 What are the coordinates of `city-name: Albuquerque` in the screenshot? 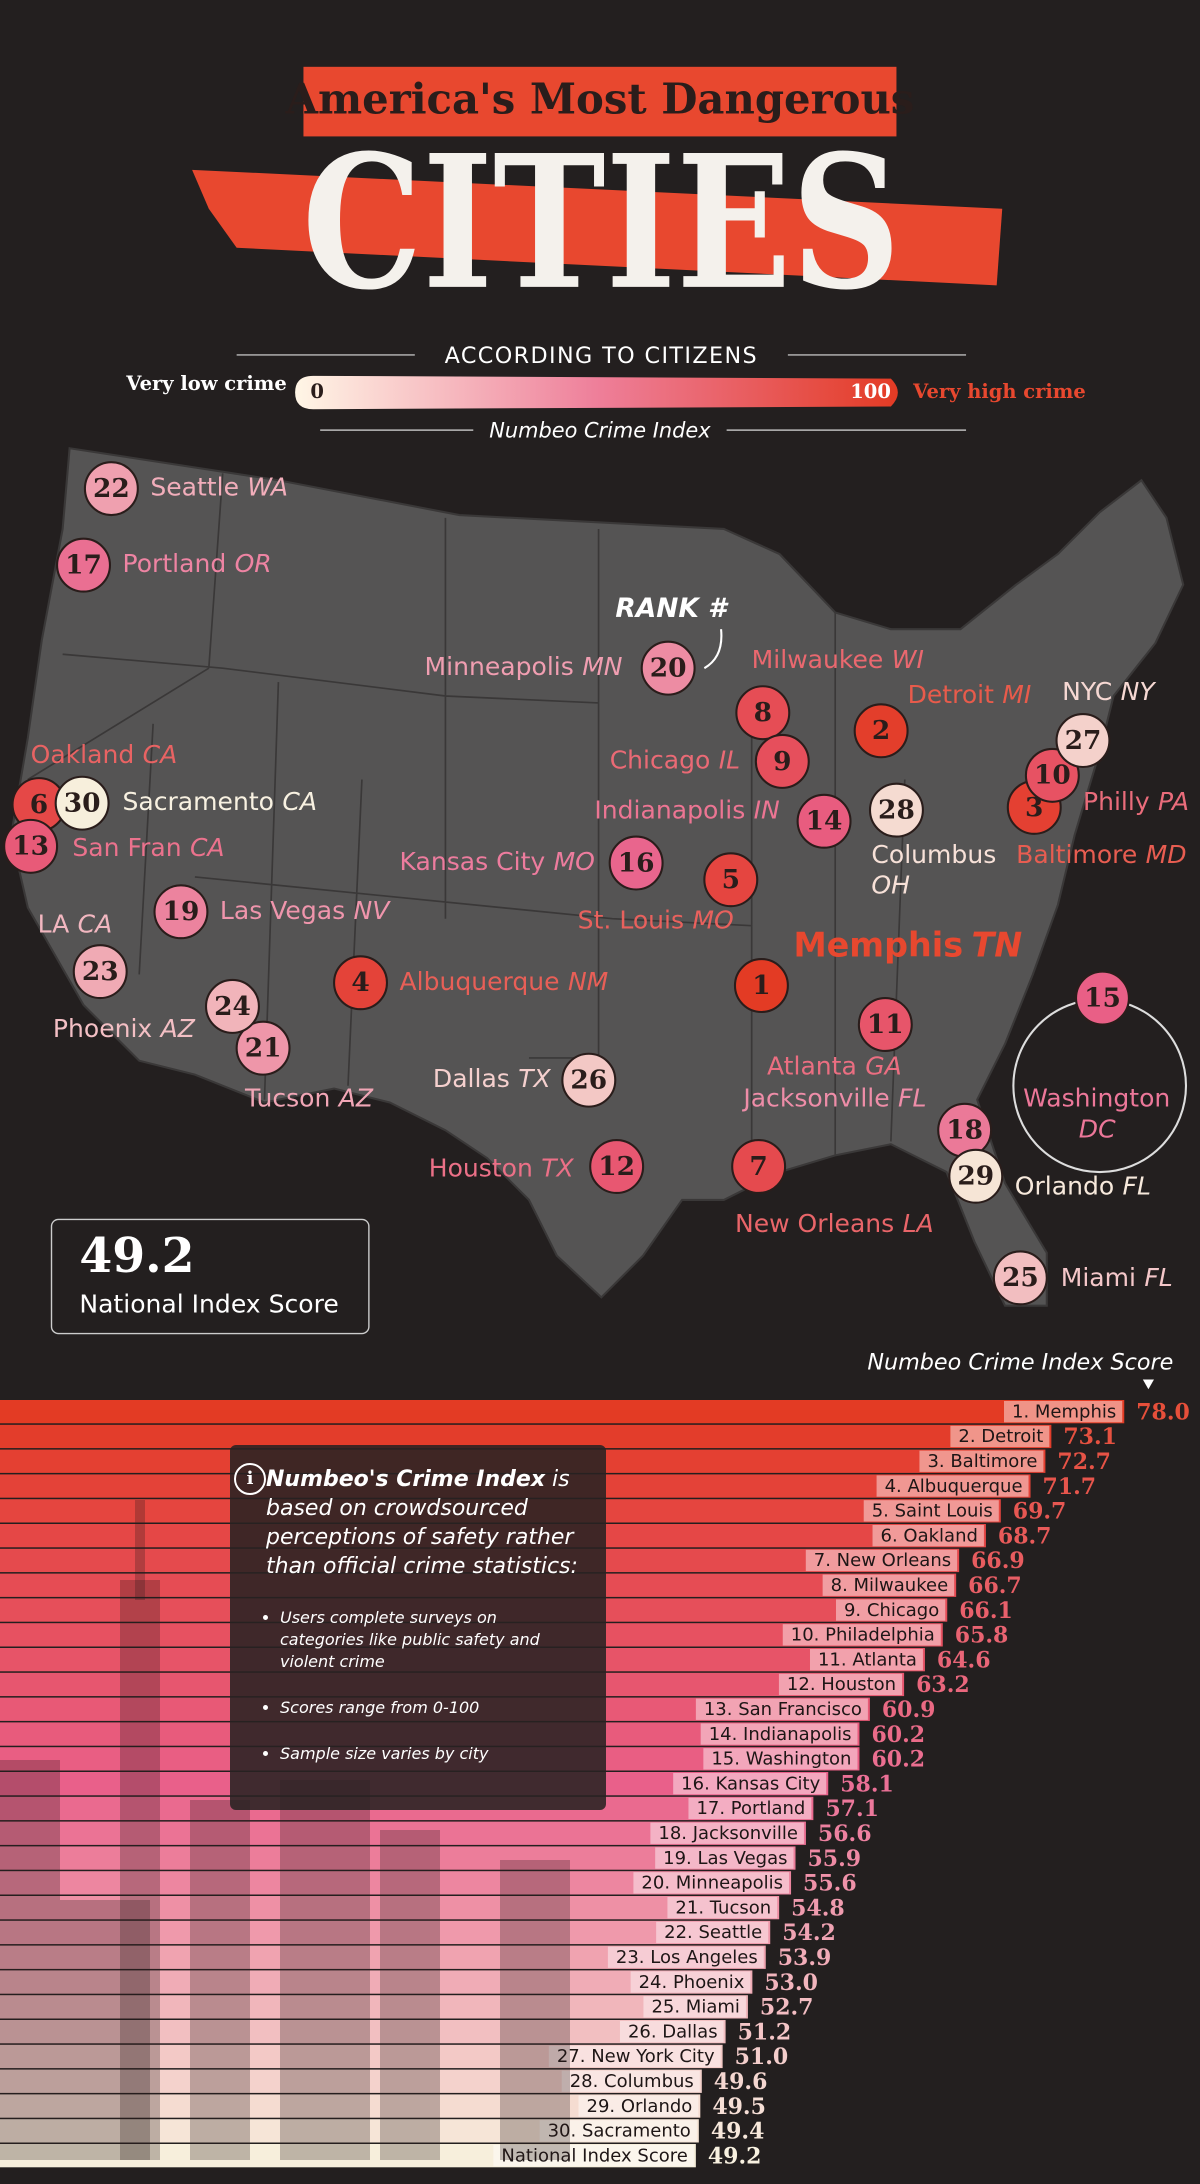 It's located at (480, 981).